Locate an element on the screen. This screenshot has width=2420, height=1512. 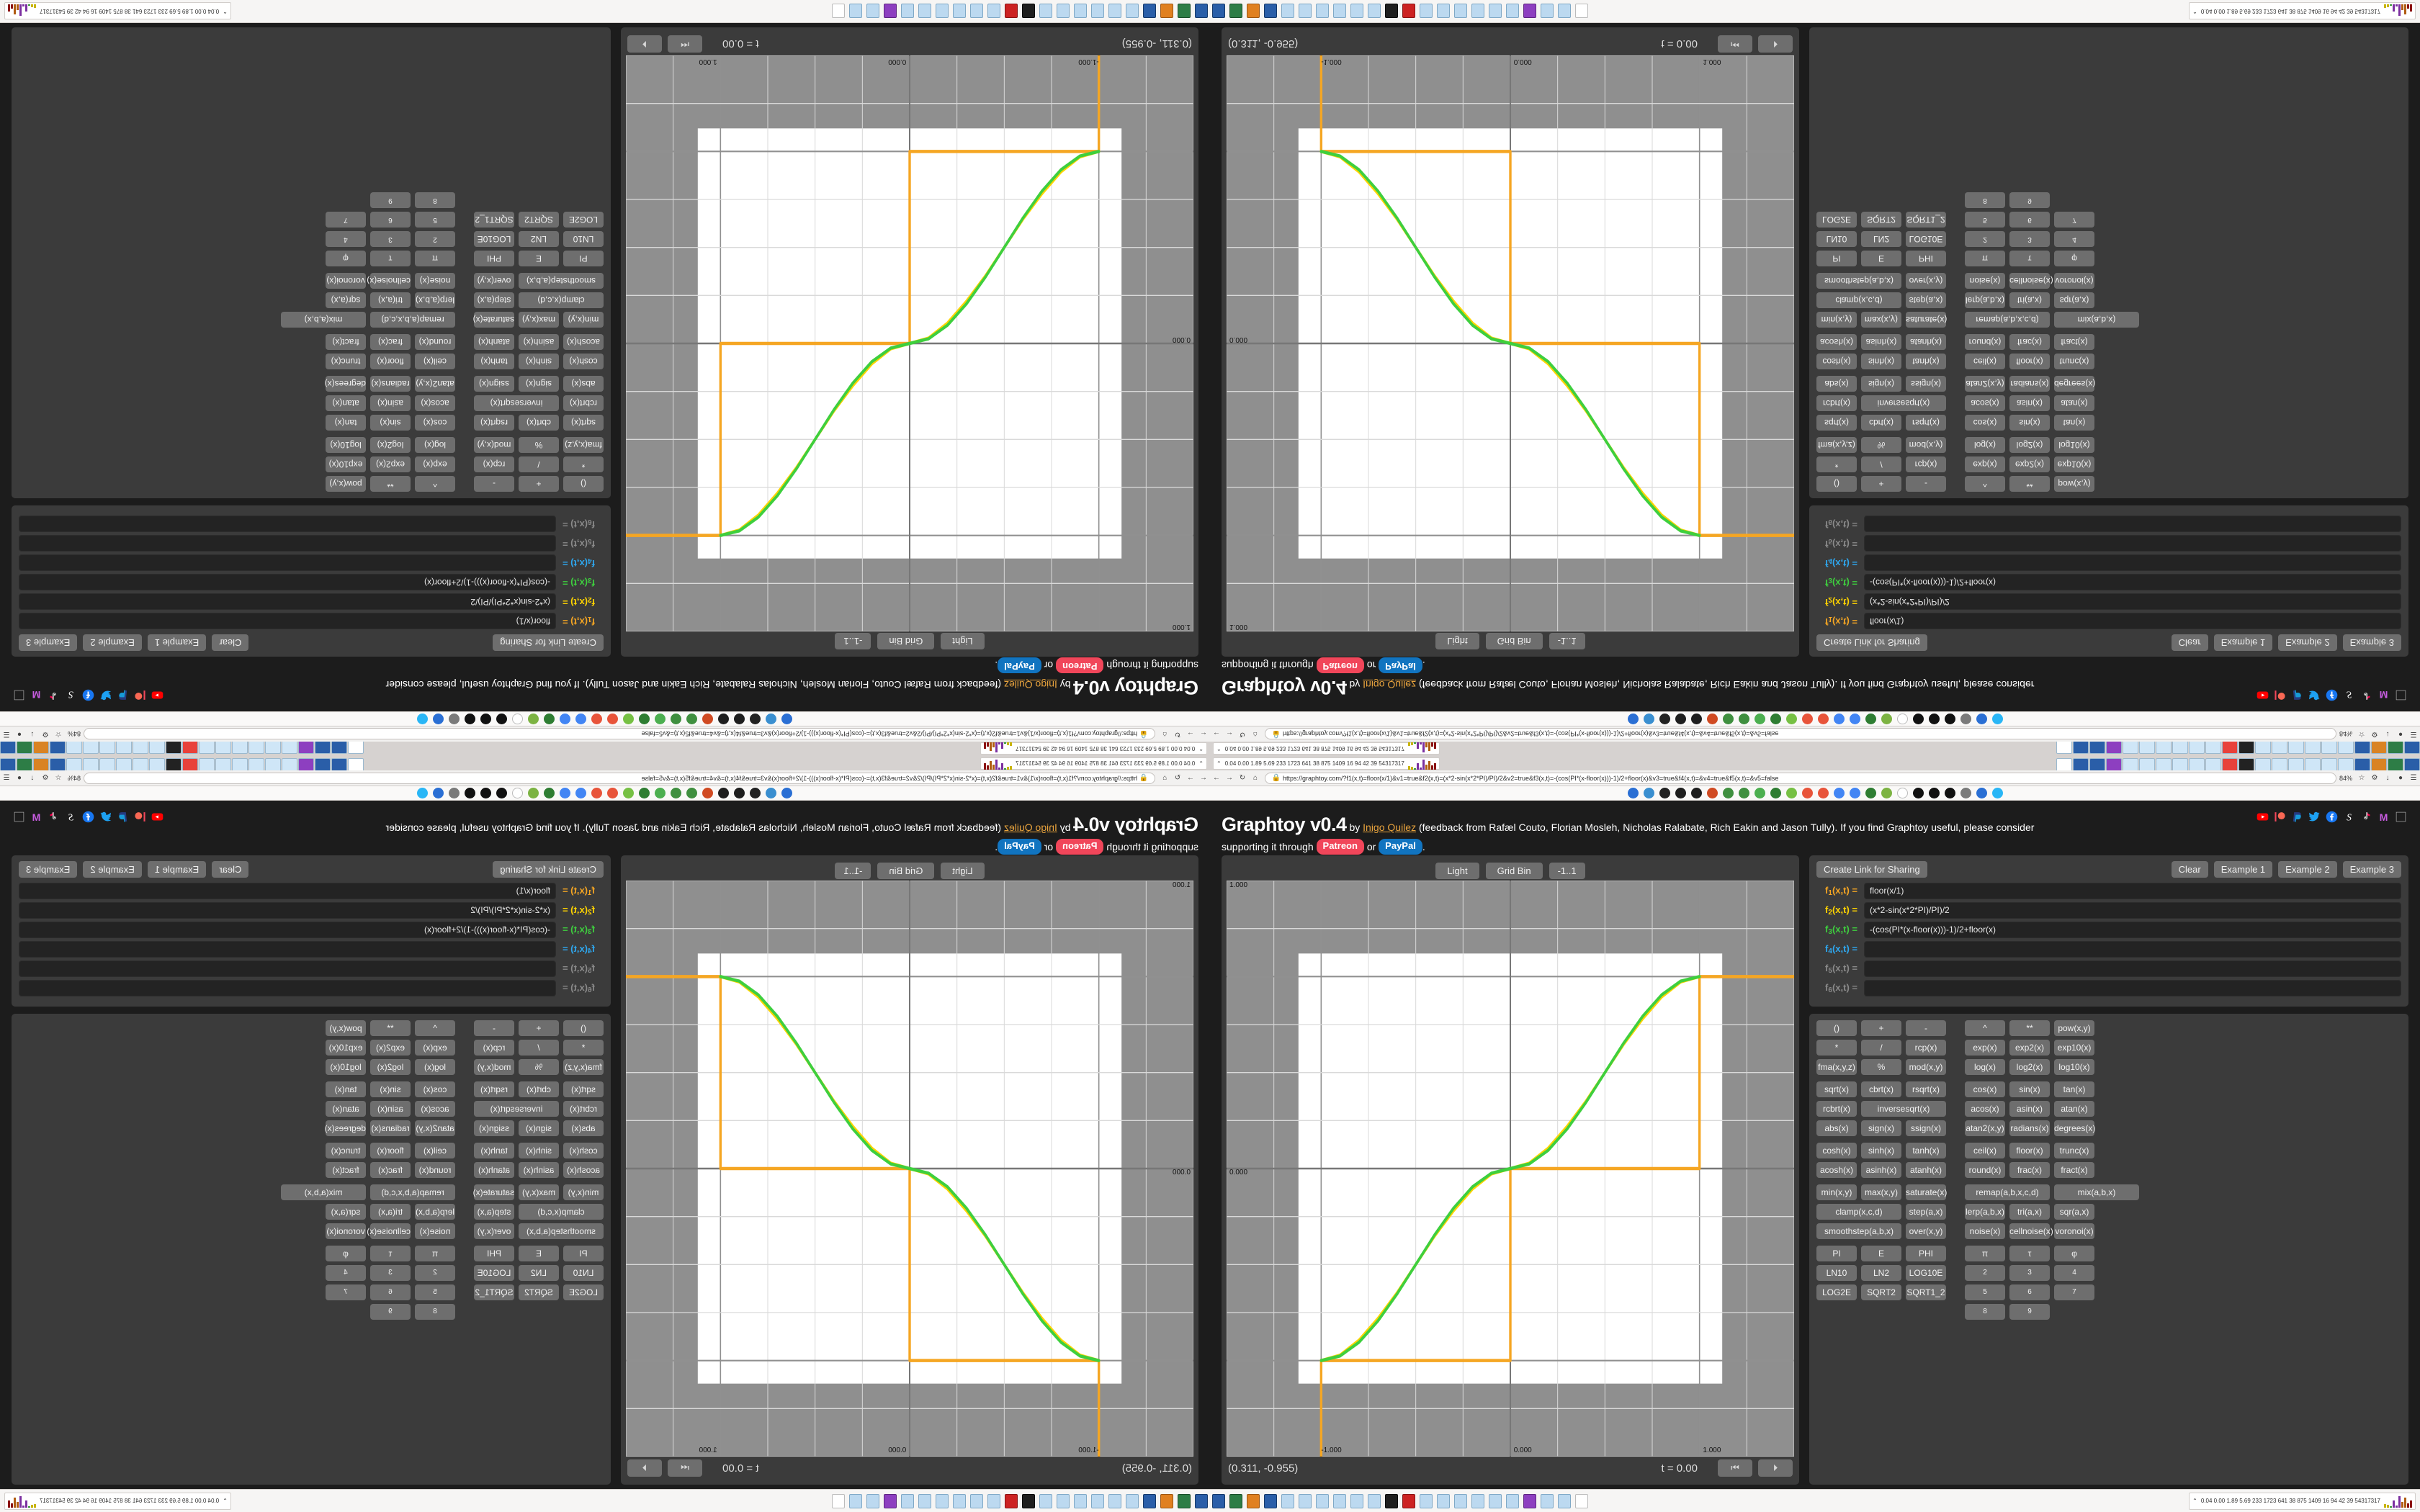
keypad-button-lerp-a-b-x: lerp(a,b,x) is located at coordinates (1985, 1212).